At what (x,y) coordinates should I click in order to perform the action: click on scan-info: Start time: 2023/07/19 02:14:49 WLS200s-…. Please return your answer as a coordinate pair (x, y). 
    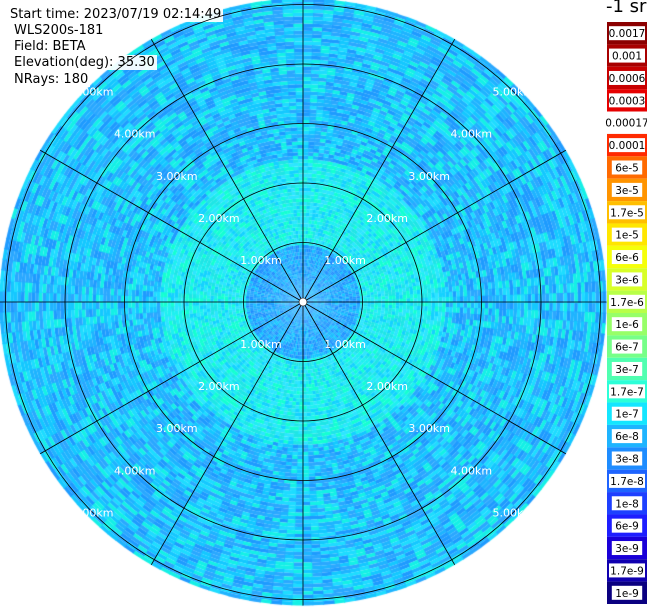
    Looking at the image, I should click on (125, 50).